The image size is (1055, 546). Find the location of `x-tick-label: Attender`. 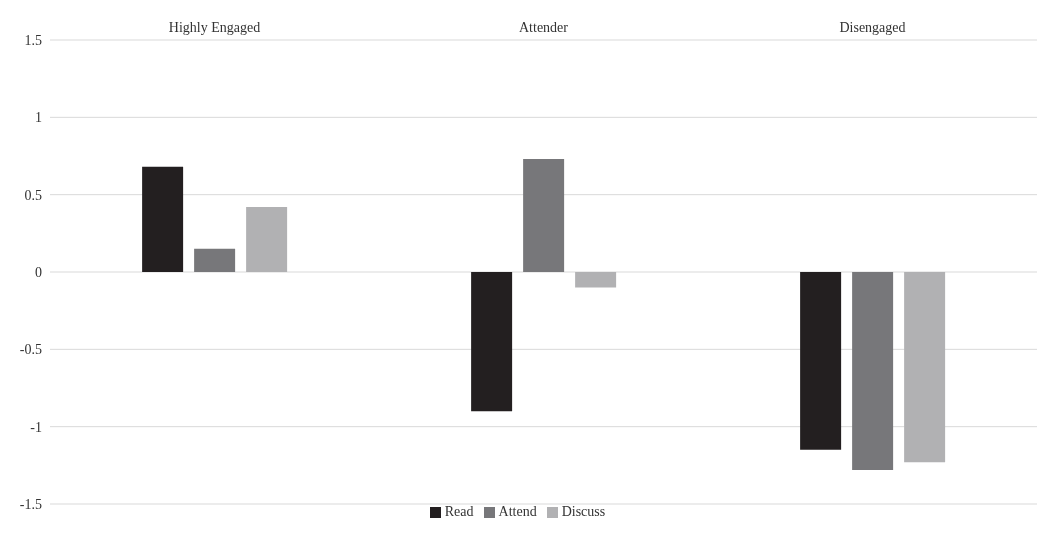

x-tick-label: Attender is located at coordinates (544, 27).